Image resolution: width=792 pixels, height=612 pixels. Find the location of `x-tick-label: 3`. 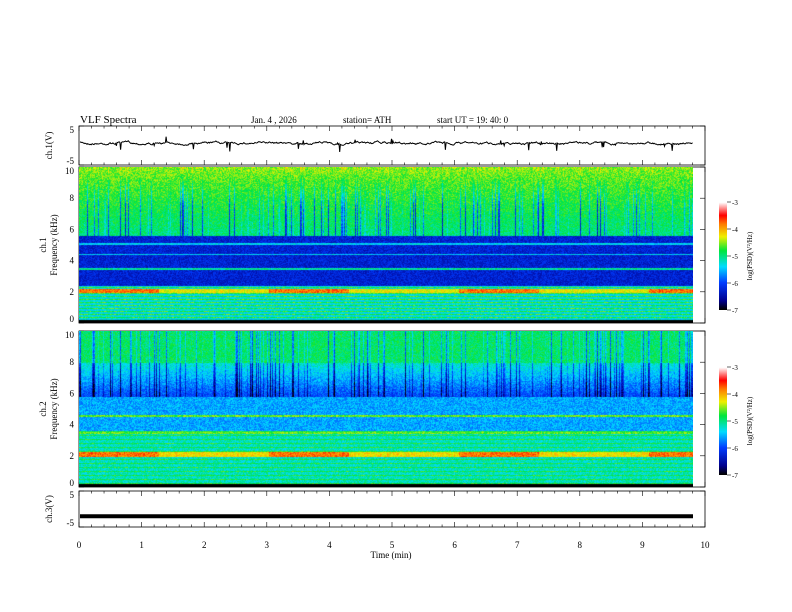

x-tick-label: 3 is located at coordinates (267, 545).